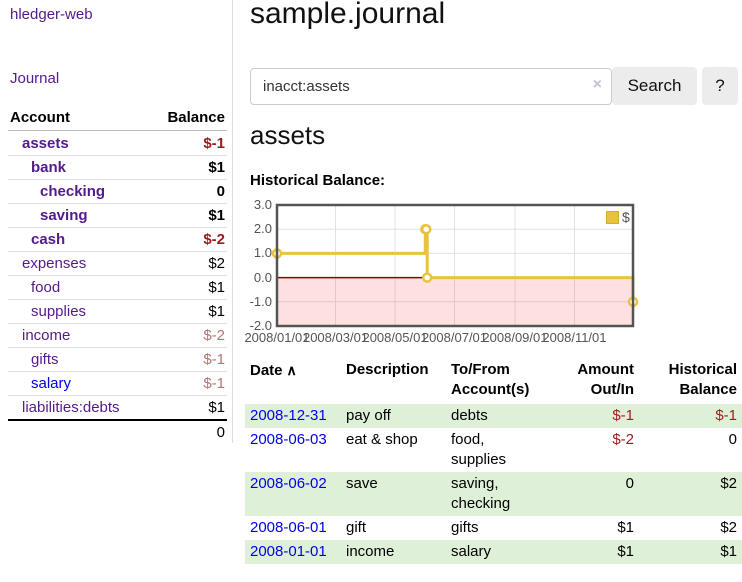 The image size is (742, 582). I want to click on x-axis-tick-label: 2008/01/01, so click(277, 337).